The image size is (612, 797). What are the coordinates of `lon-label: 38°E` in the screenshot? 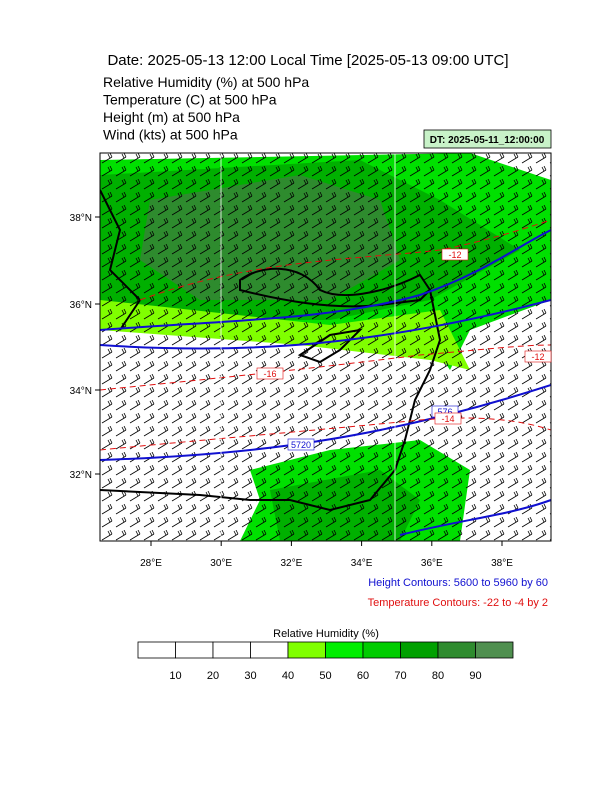 It's located at (502, 563).